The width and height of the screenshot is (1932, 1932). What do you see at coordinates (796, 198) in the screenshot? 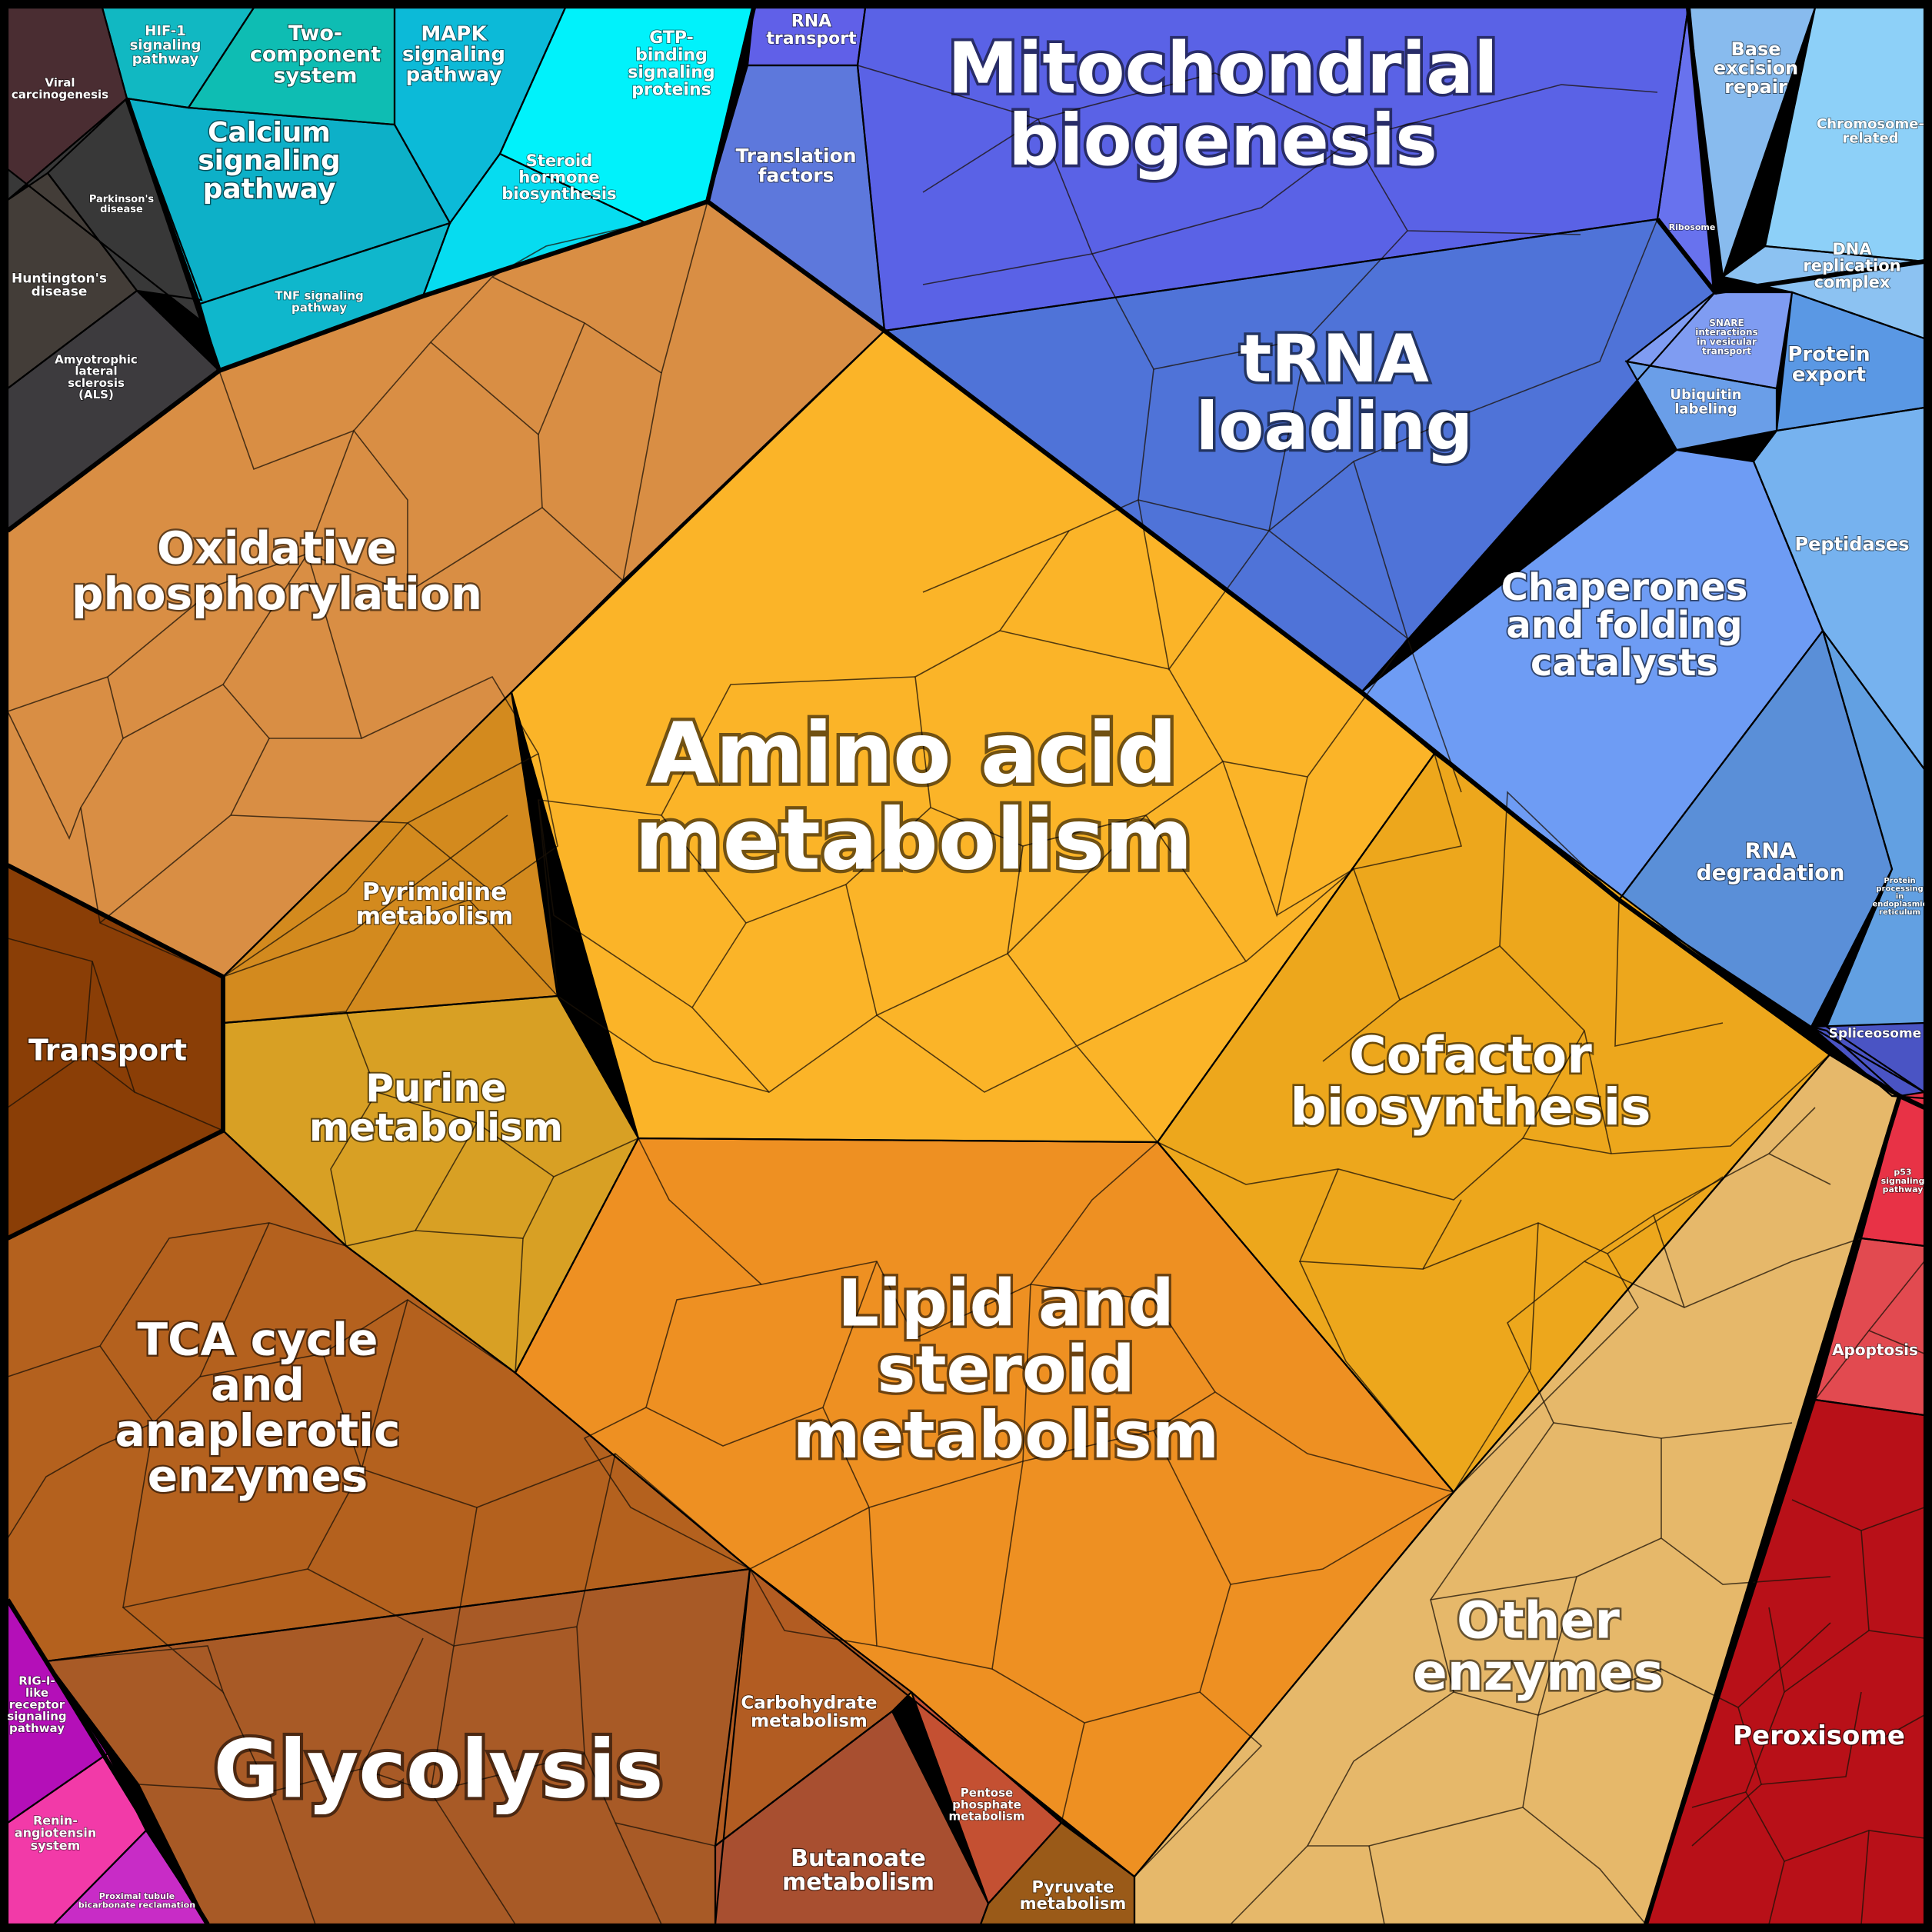
I see `region-translation` at bounding box center [796, 198].